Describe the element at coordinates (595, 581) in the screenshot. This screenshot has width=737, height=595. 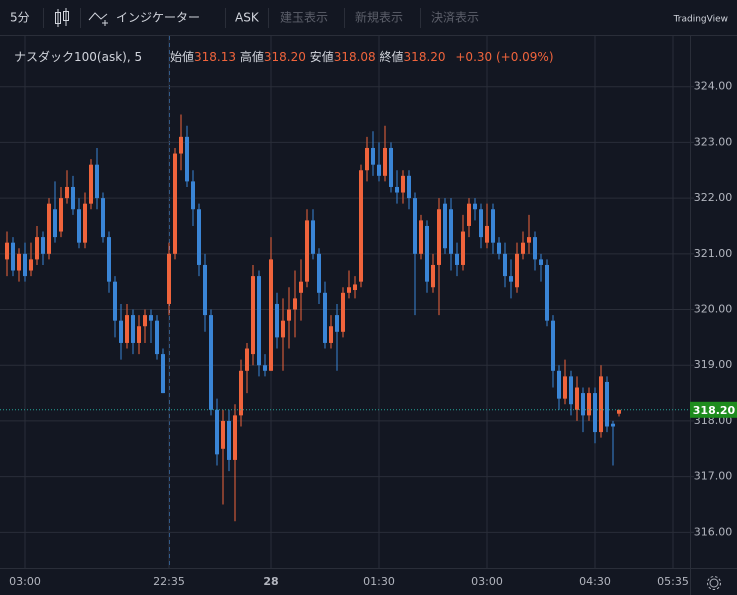
I see `x-tick-label: 04:30` at that location.